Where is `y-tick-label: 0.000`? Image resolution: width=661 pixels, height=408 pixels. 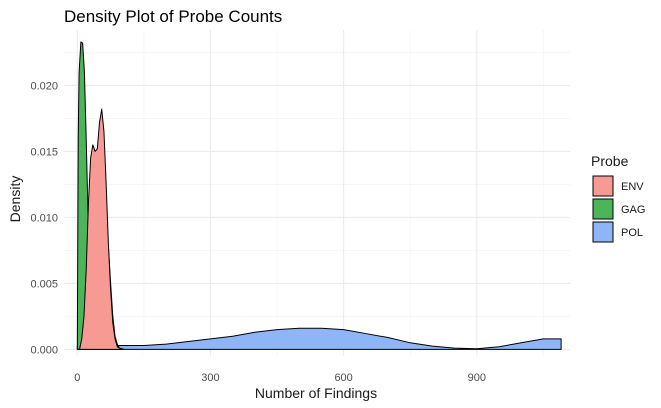
y-tick-label: 0.000 is located at coordinates (44, 350).